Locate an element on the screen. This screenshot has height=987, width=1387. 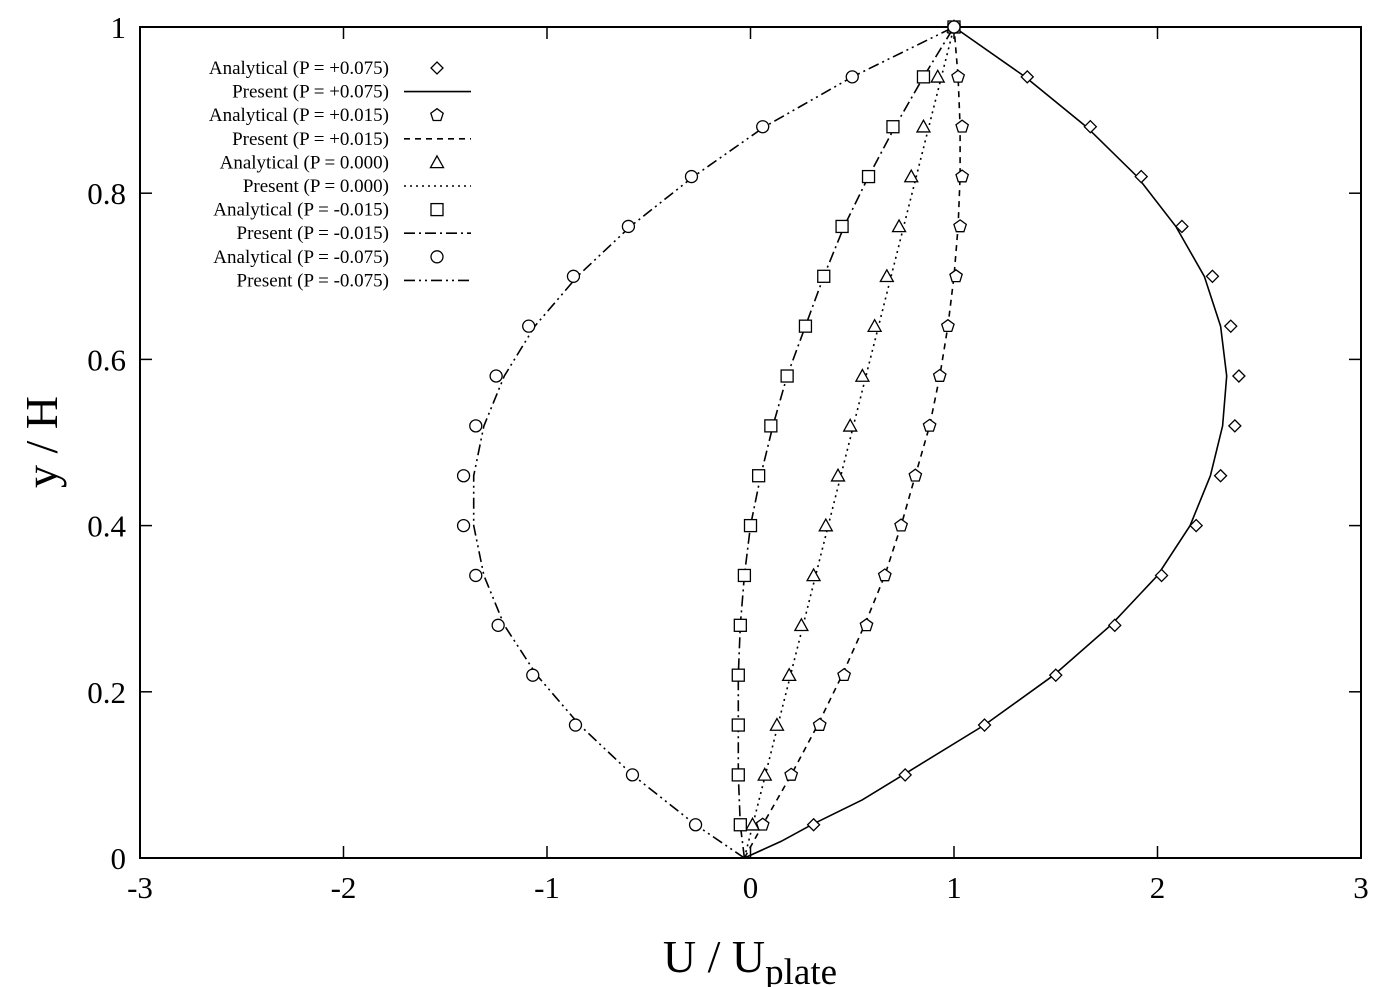
x-tick-label: 2 is located at coordinates (1158, 887).